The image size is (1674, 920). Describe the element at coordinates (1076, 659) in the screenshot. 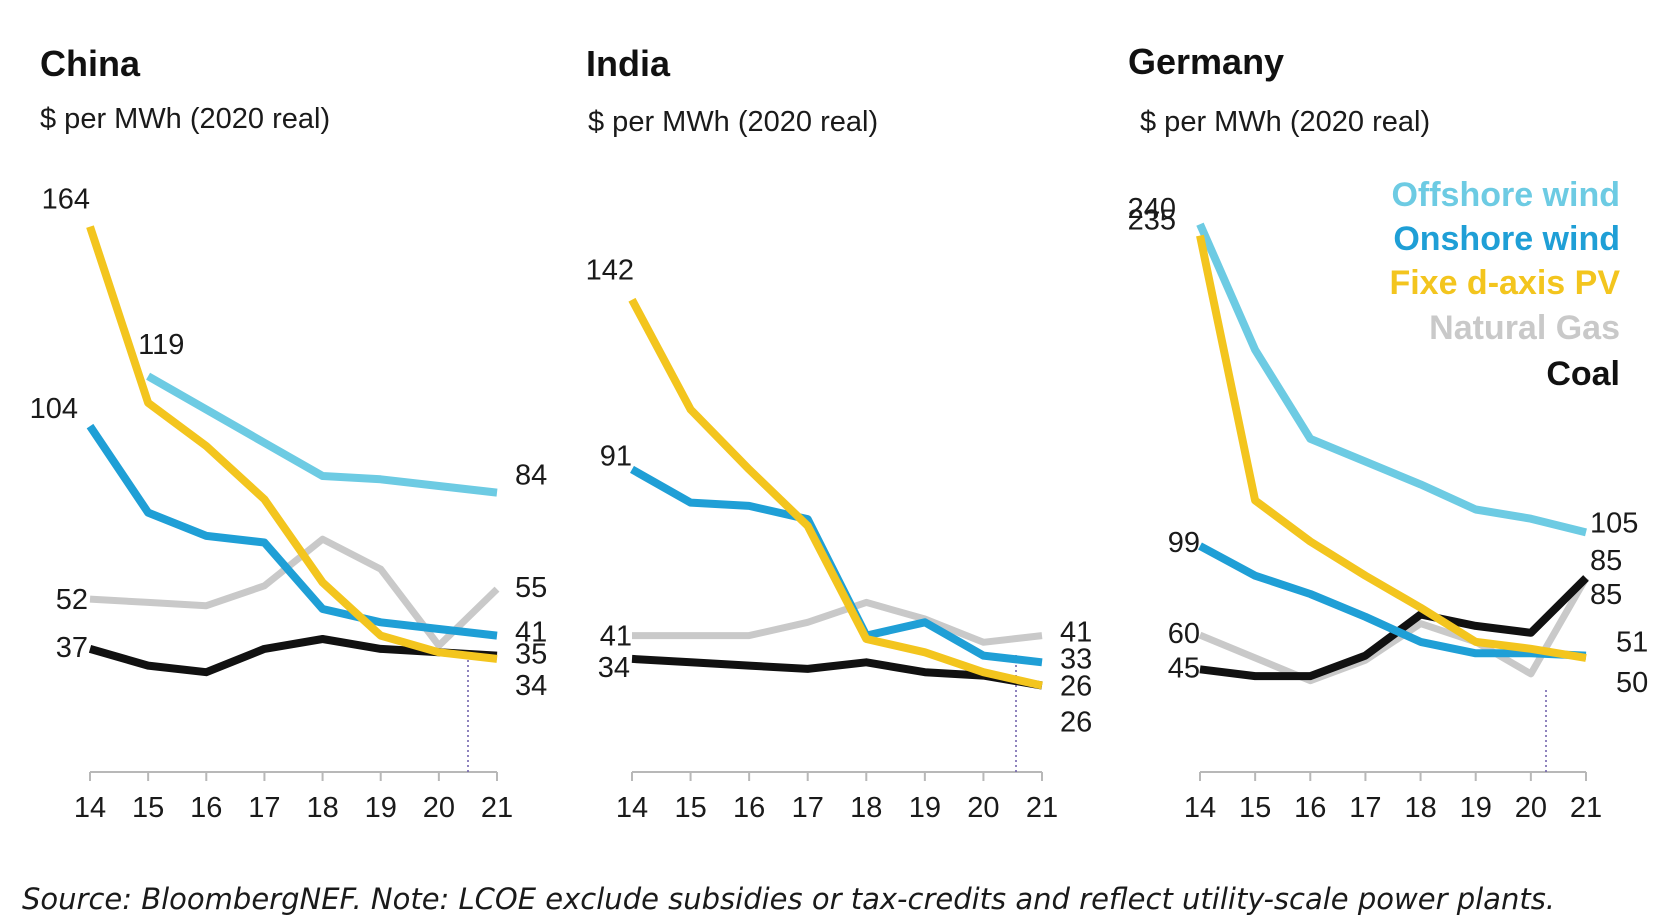

I see `data-label: 33` at that location.